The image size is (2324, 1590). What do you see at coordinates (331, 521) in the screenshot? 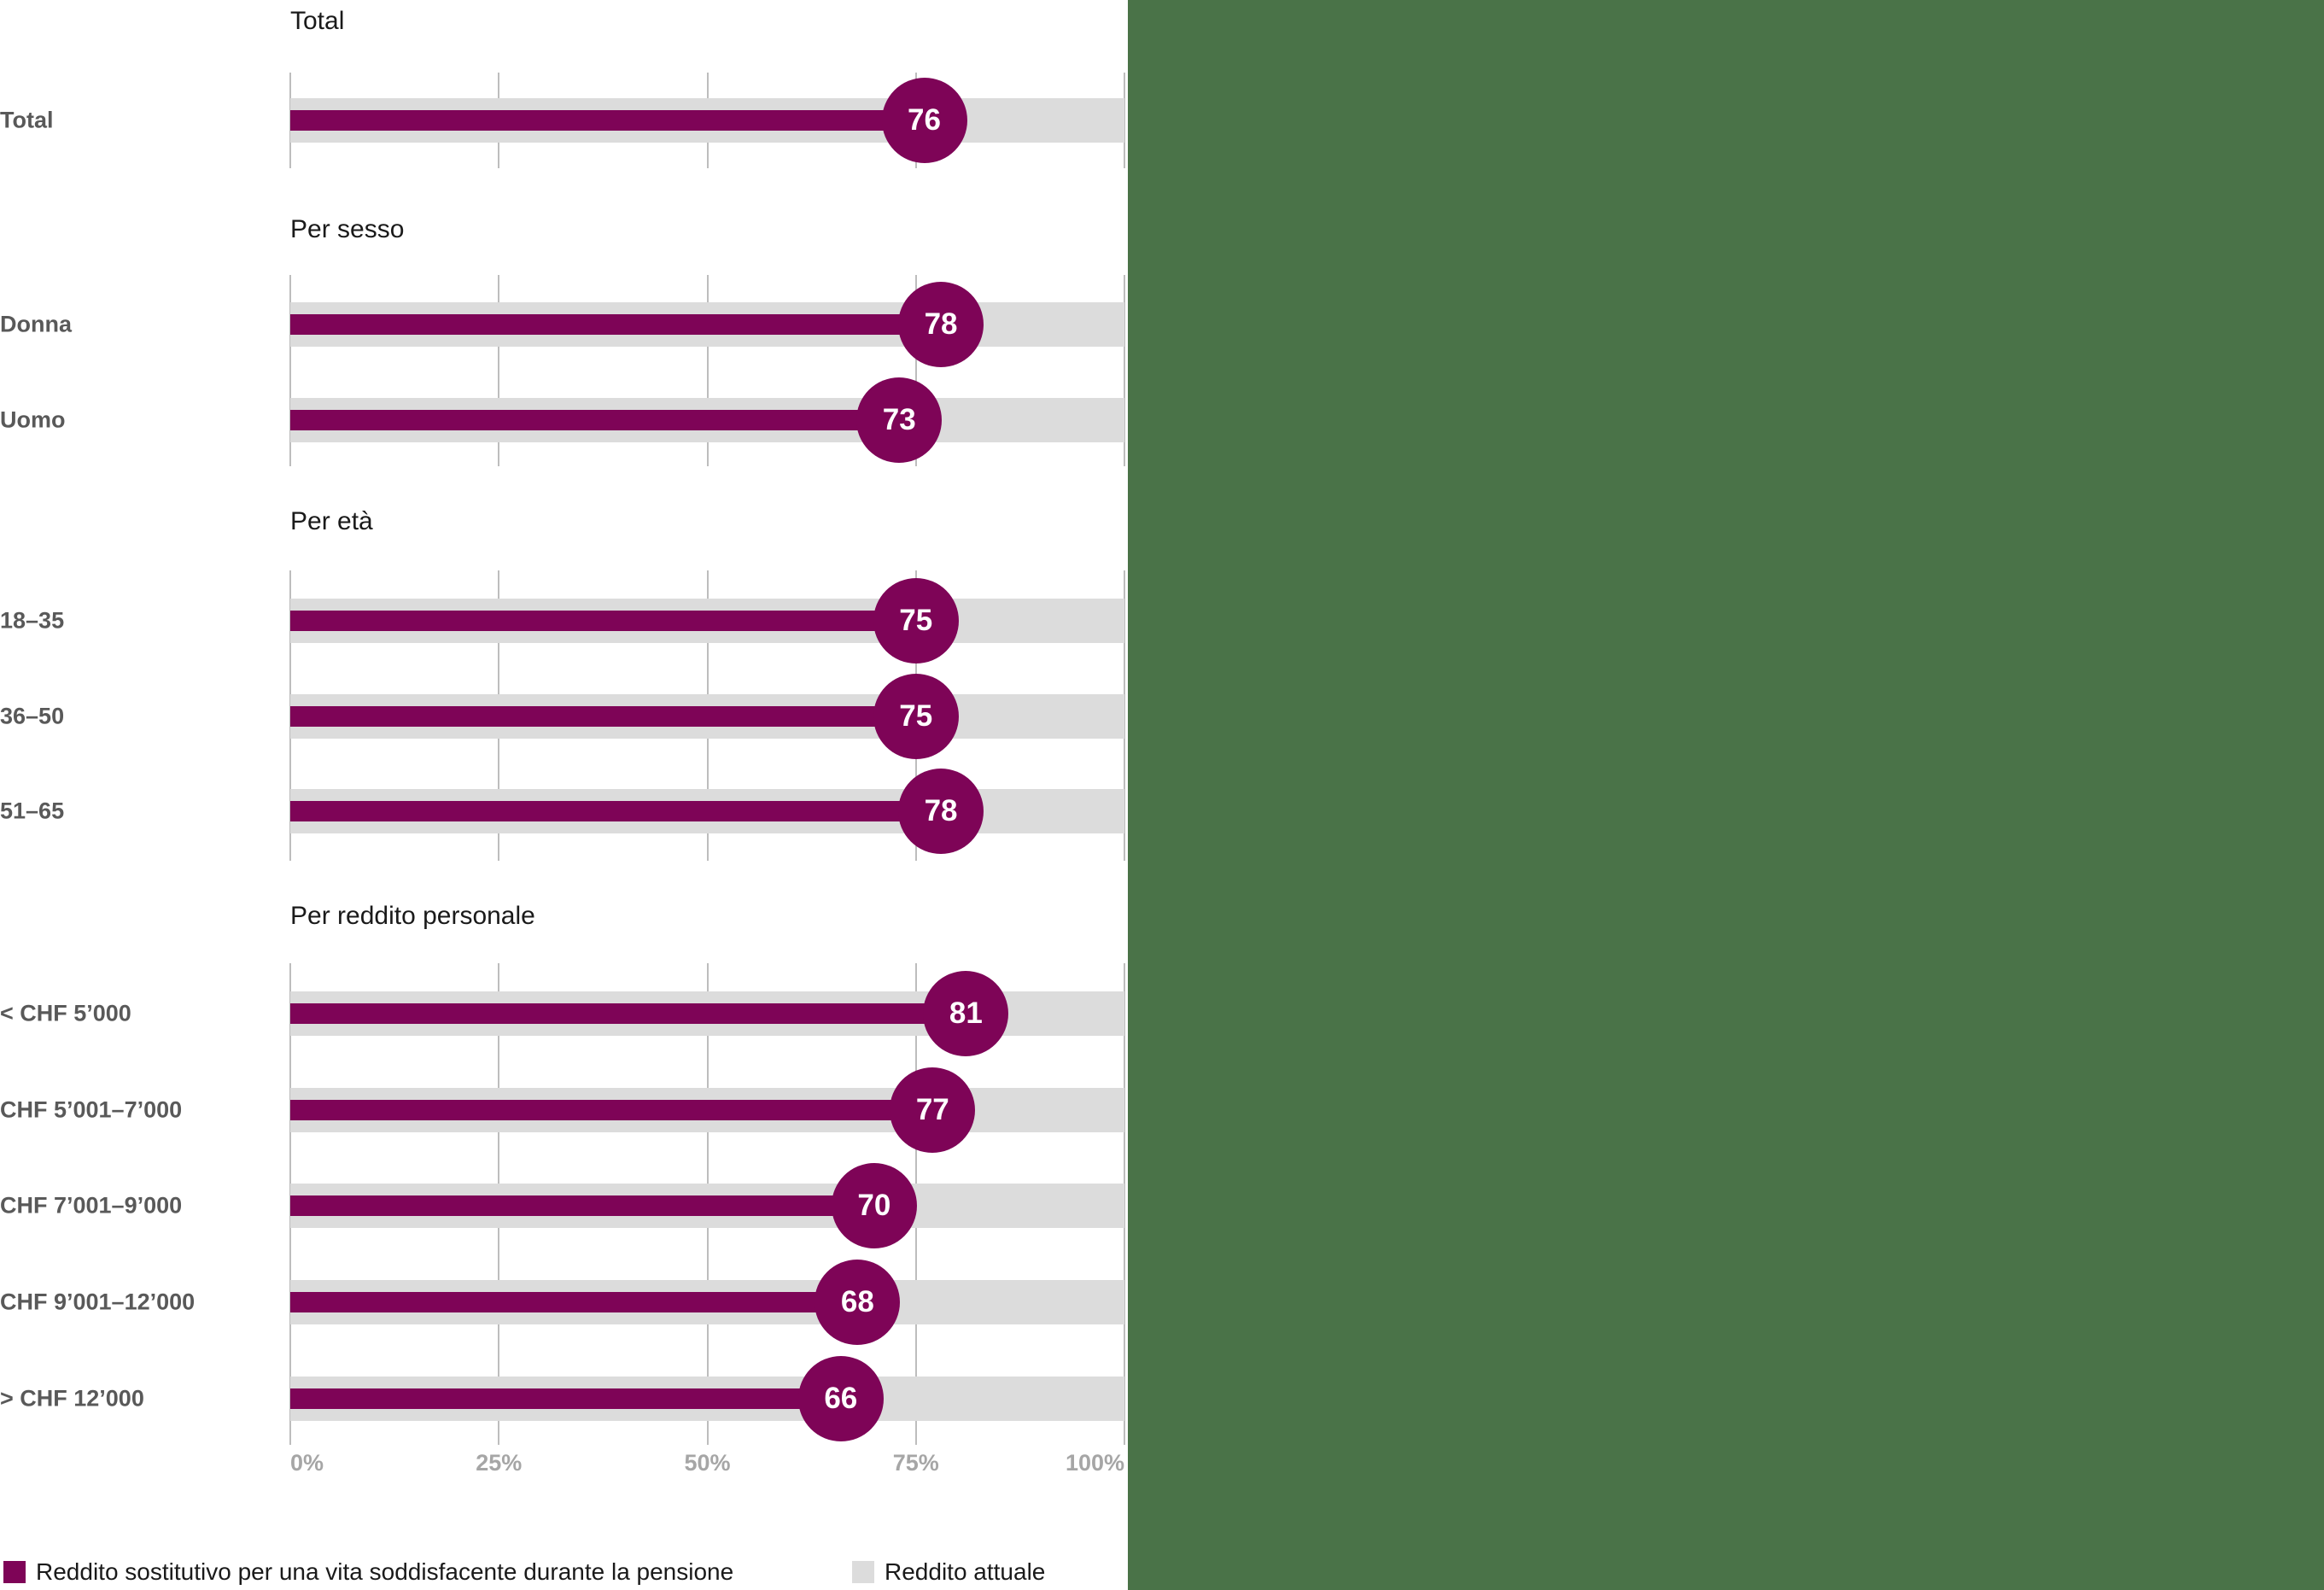
I see `section-title: Per età` at bounding box center [331, 521].